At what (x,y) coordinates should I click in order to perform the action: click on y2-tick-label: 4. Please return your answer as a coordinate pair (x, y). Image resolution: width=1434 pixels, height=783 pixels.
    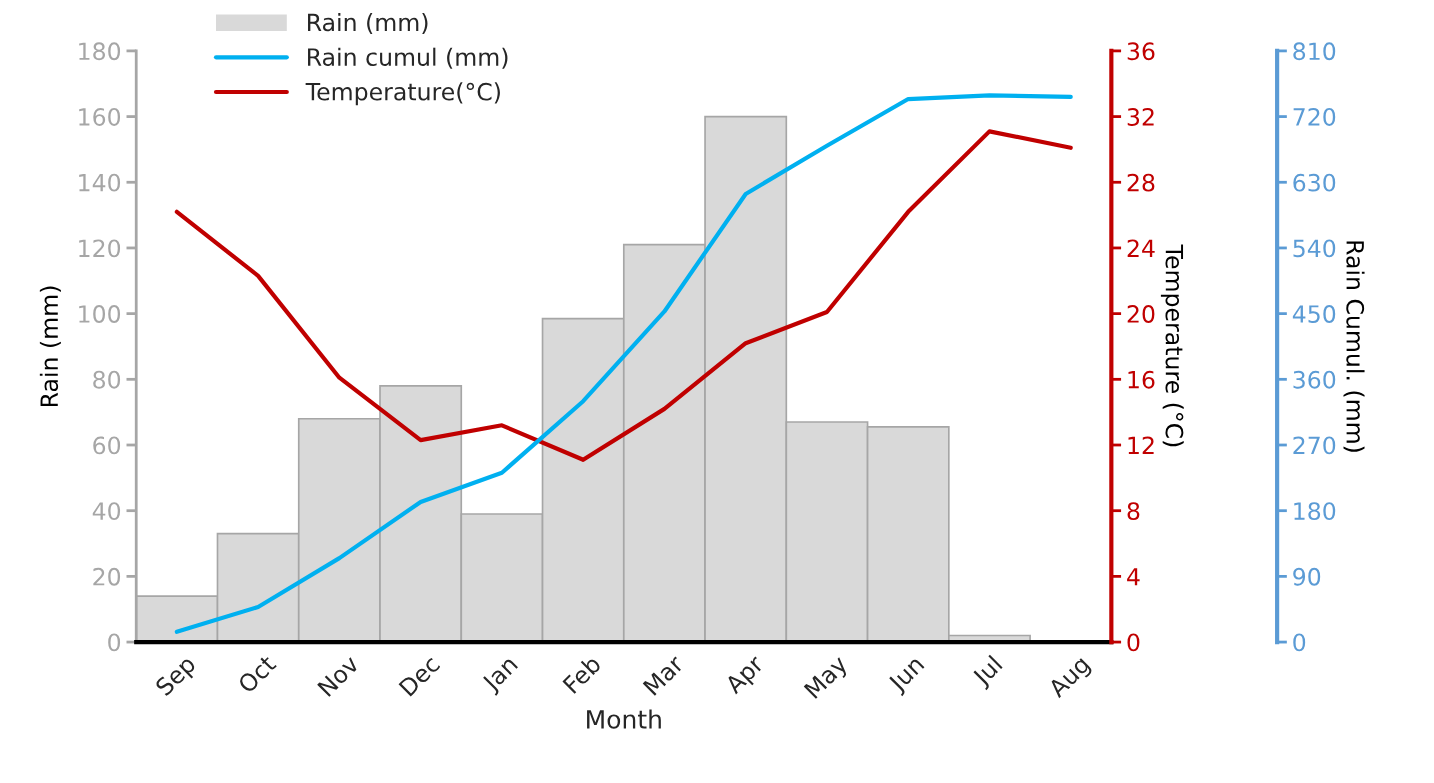
    Looking at the image, I should click on (1133, 577).